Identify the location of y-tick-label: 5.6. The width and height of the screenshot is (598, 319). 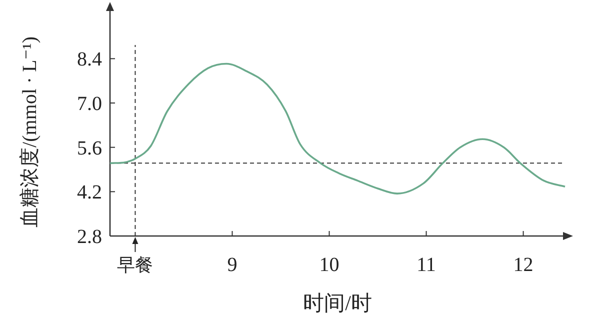
(89, 148).